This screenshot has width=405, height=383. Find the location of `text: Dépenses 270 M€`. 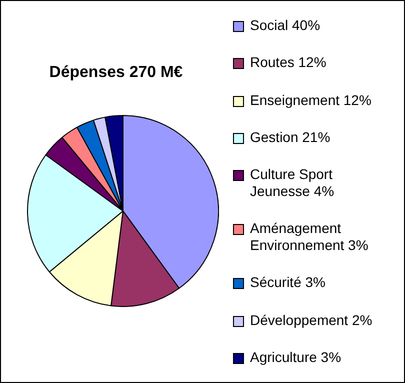

text: Dépenses 270 M€ is located at coordinates (116, 73).